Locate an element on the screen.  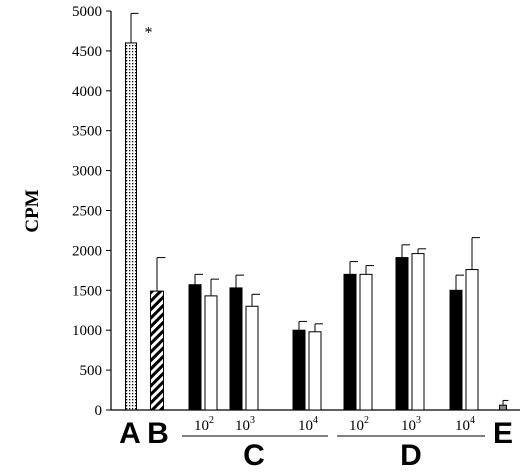
y-tick-label: 2000 is located at coordinates (87, 251).